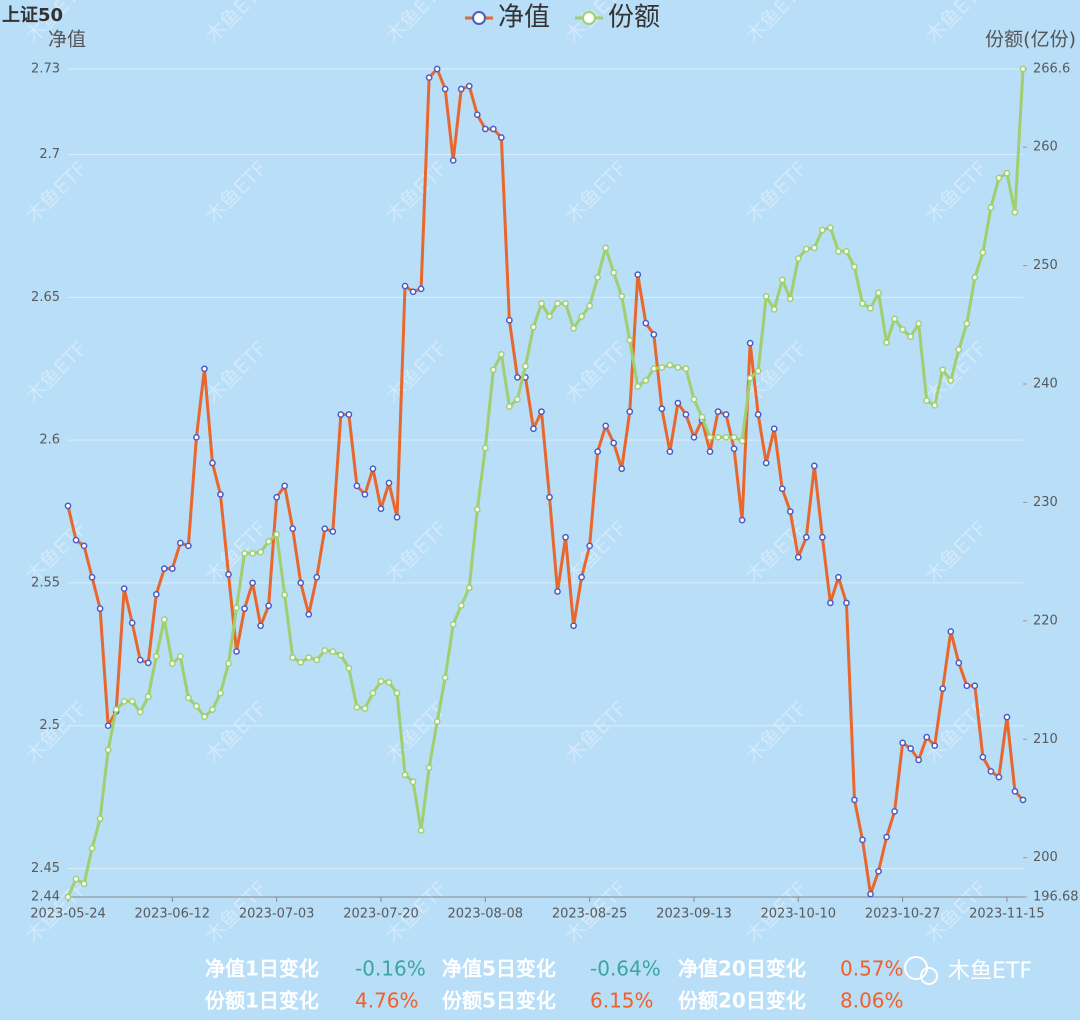 The width and height of the screenshot is (1080, 1020). What do you see at coordinates (872, 969) in the screenshot?
I see `stat-value: 0.57%` at bounding box center [872, 969].